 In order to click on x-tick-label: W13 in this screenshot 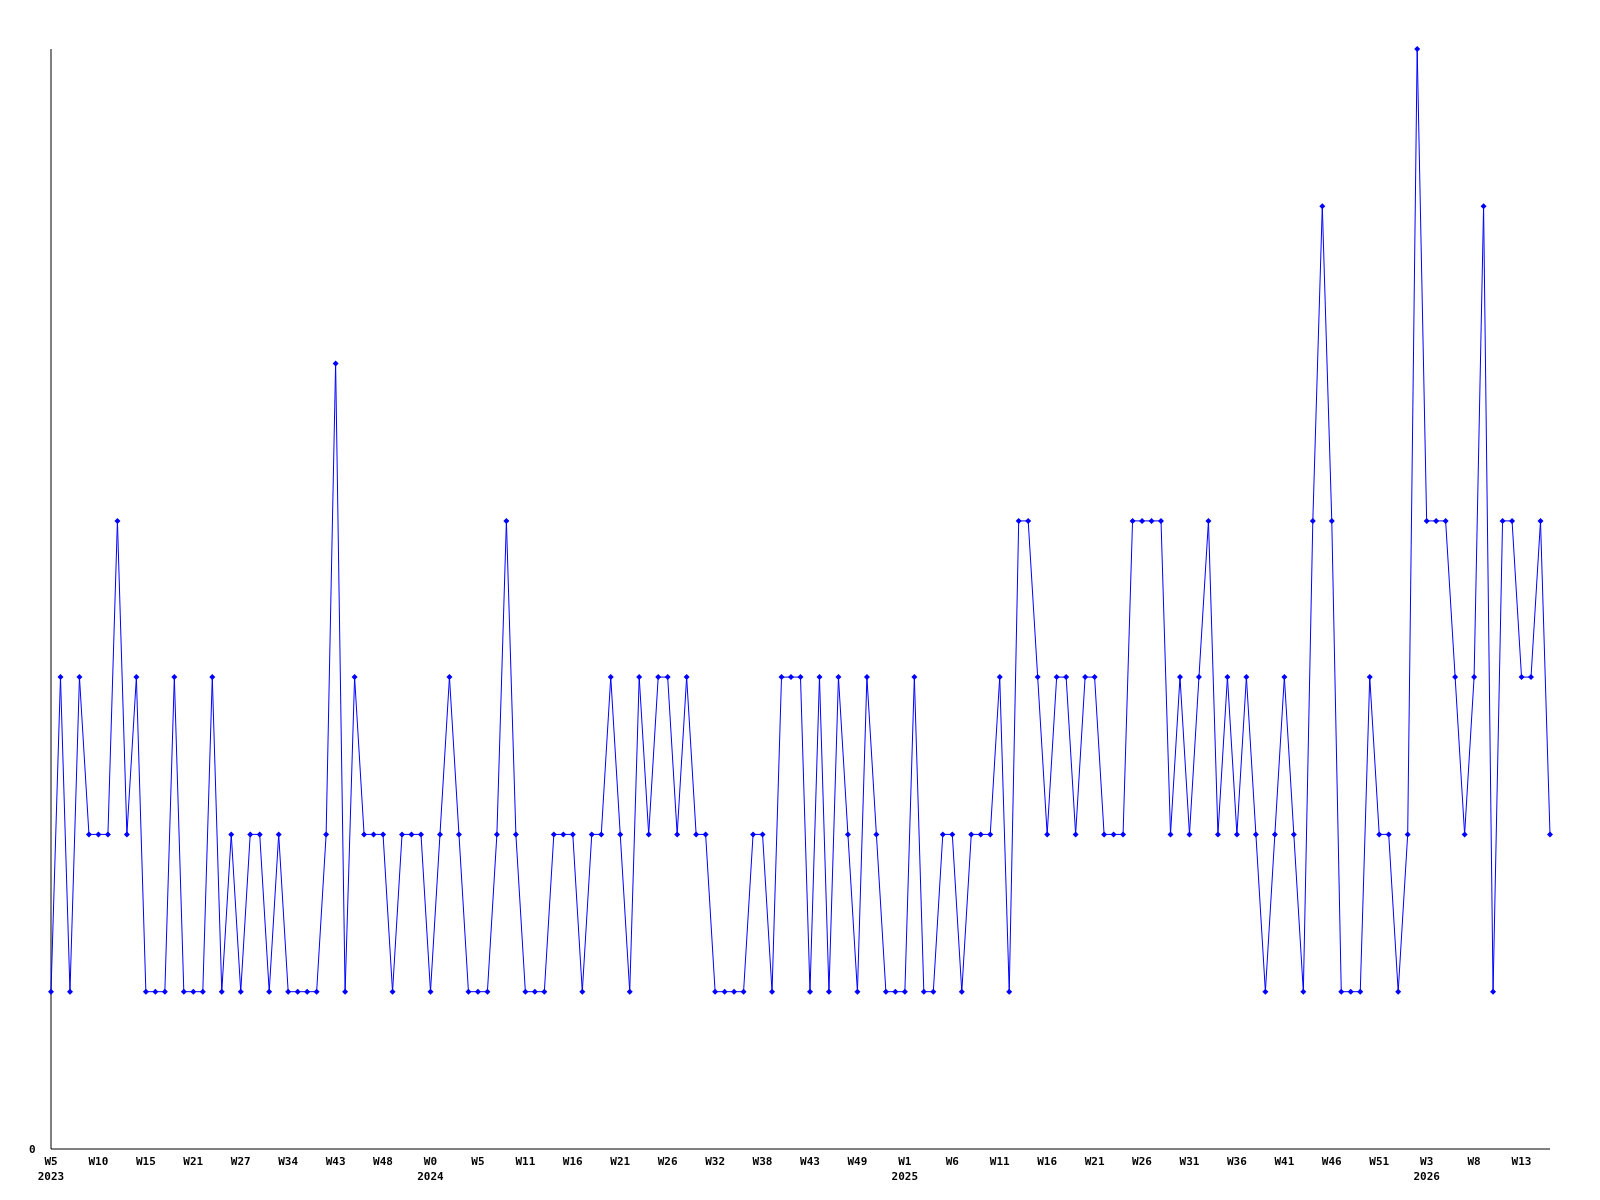, I will do `click(1521, 1161)`.